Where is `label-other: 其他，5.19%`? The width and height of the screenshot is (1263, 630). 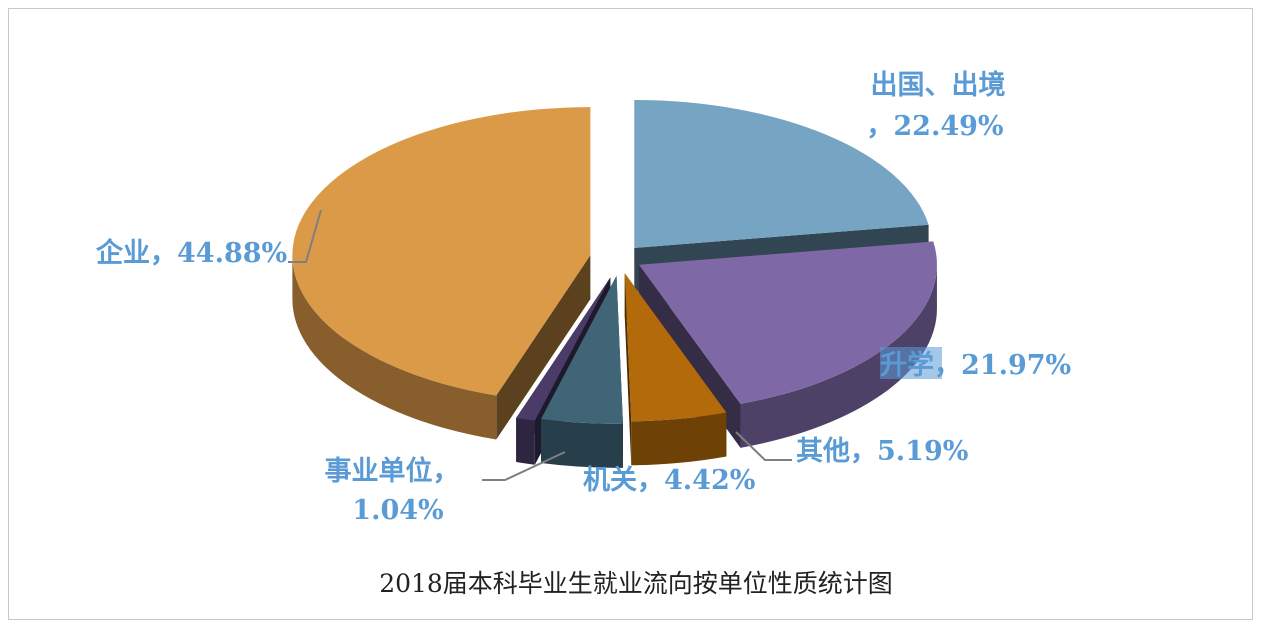 label-other: 其他，5.19% is located at coordinates (882, 451).